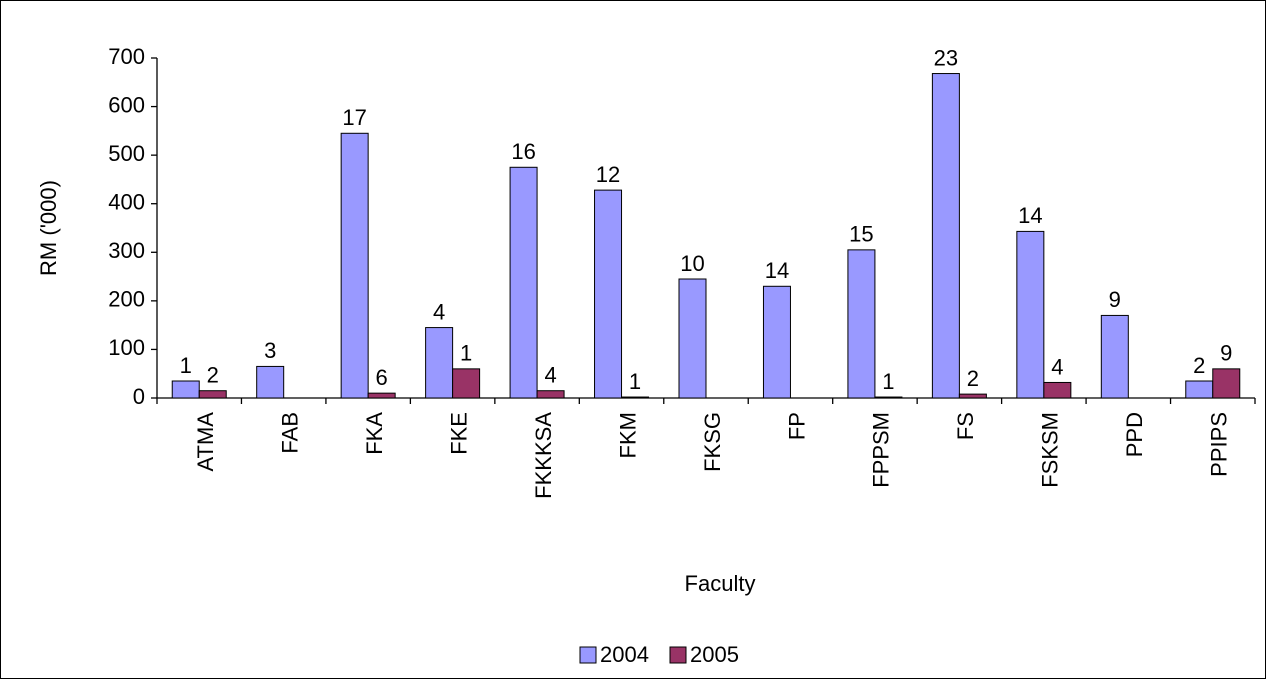 The height and width of the screenshot is (679, 1266). I want to click on x-tick-label: FKM, so click(627, 435).